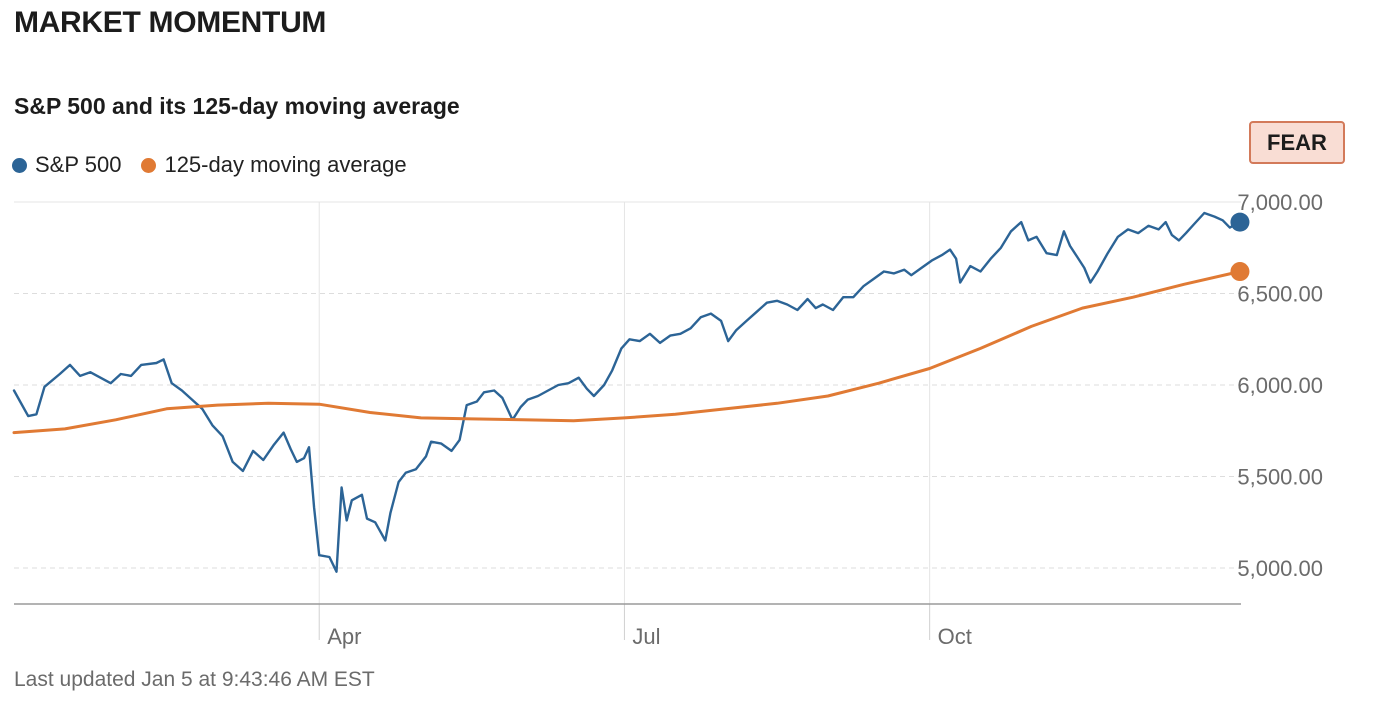 The image size is (1386, 706). Describe the element at coordinates (646, 636) in the screenshot. I see `x-tick-label: Jul` at that location.